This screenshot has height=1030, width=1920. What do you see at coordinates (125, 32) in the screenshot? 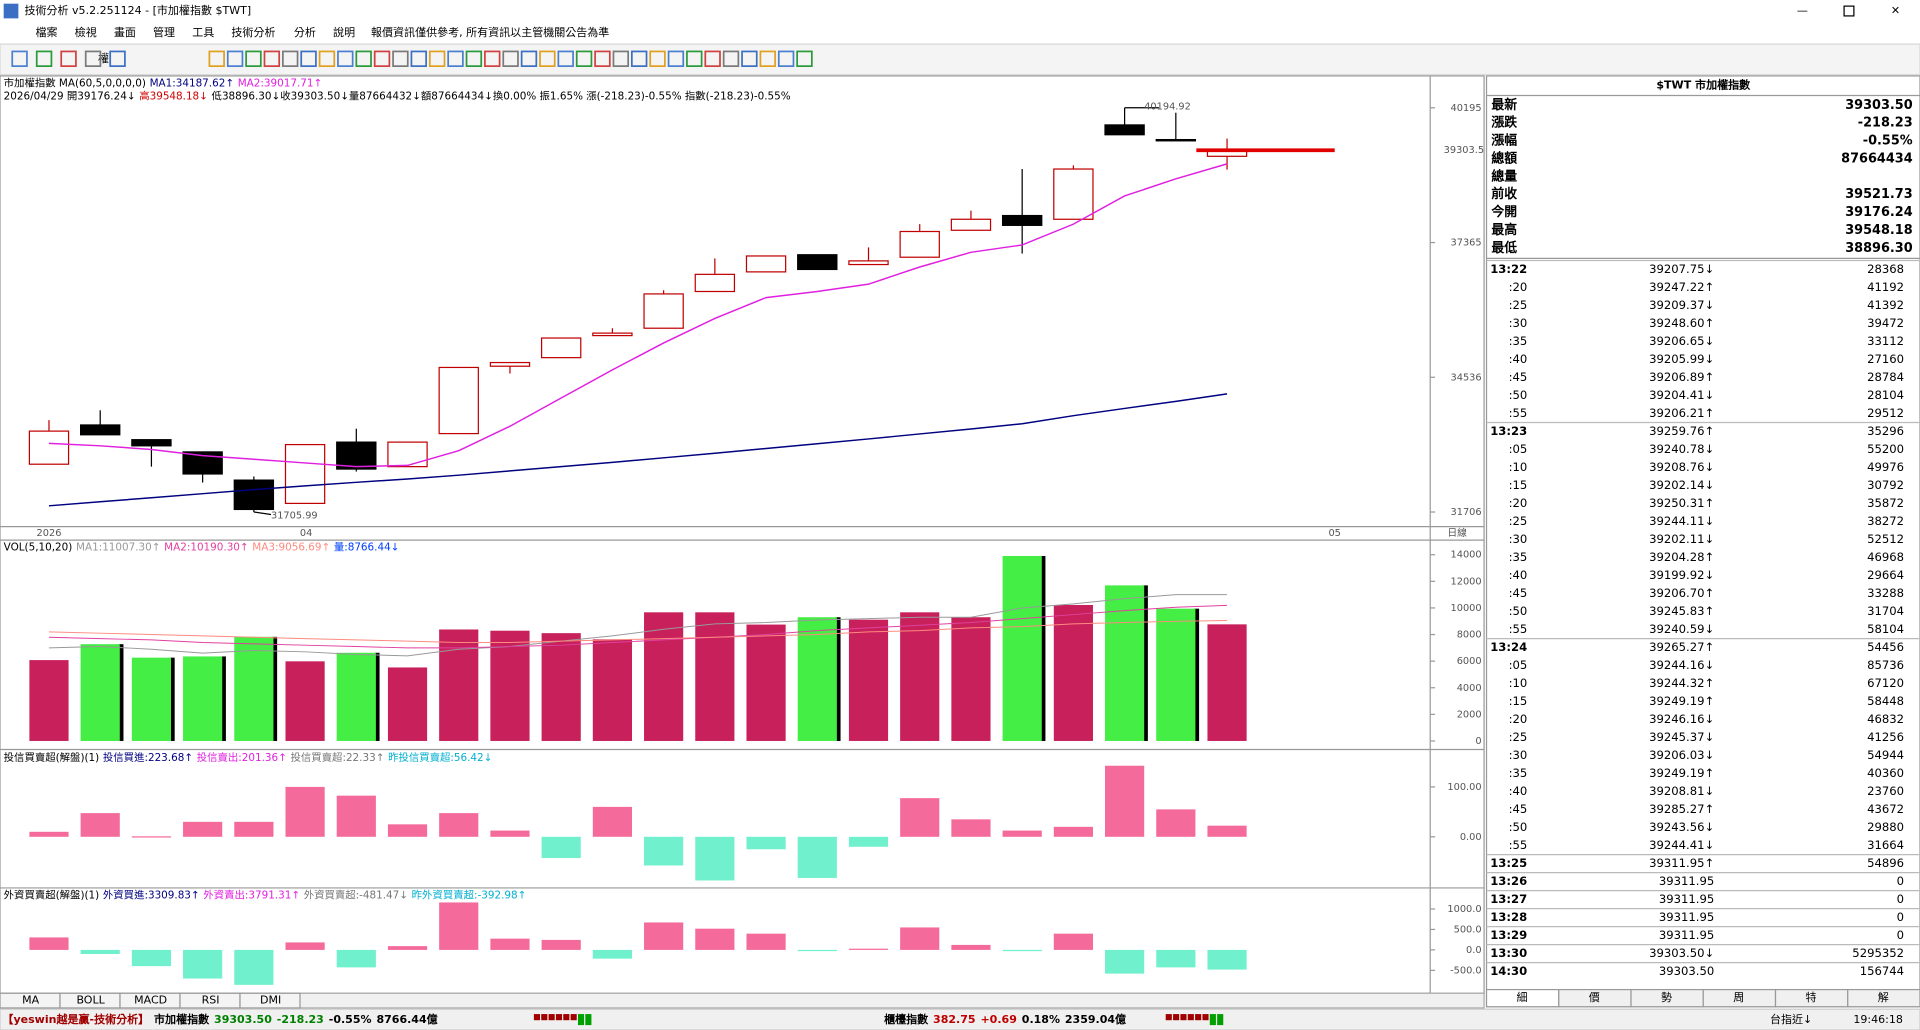
I see `menu-item: 畫面` at bounding box center [125, 32].